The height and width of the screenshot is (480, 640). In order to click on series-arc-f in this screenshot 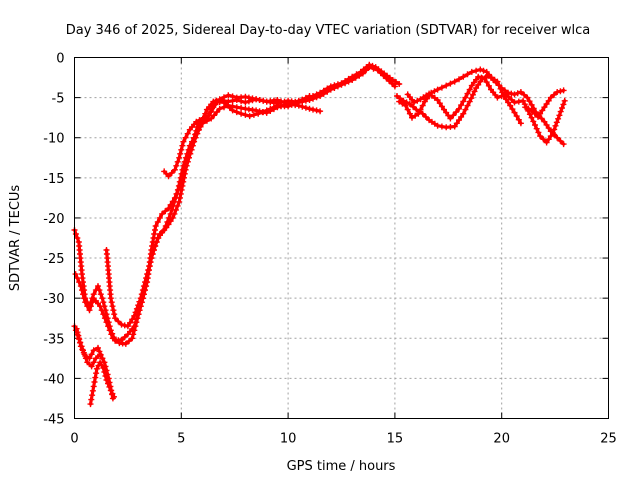, I will do `click(89, 343)`.